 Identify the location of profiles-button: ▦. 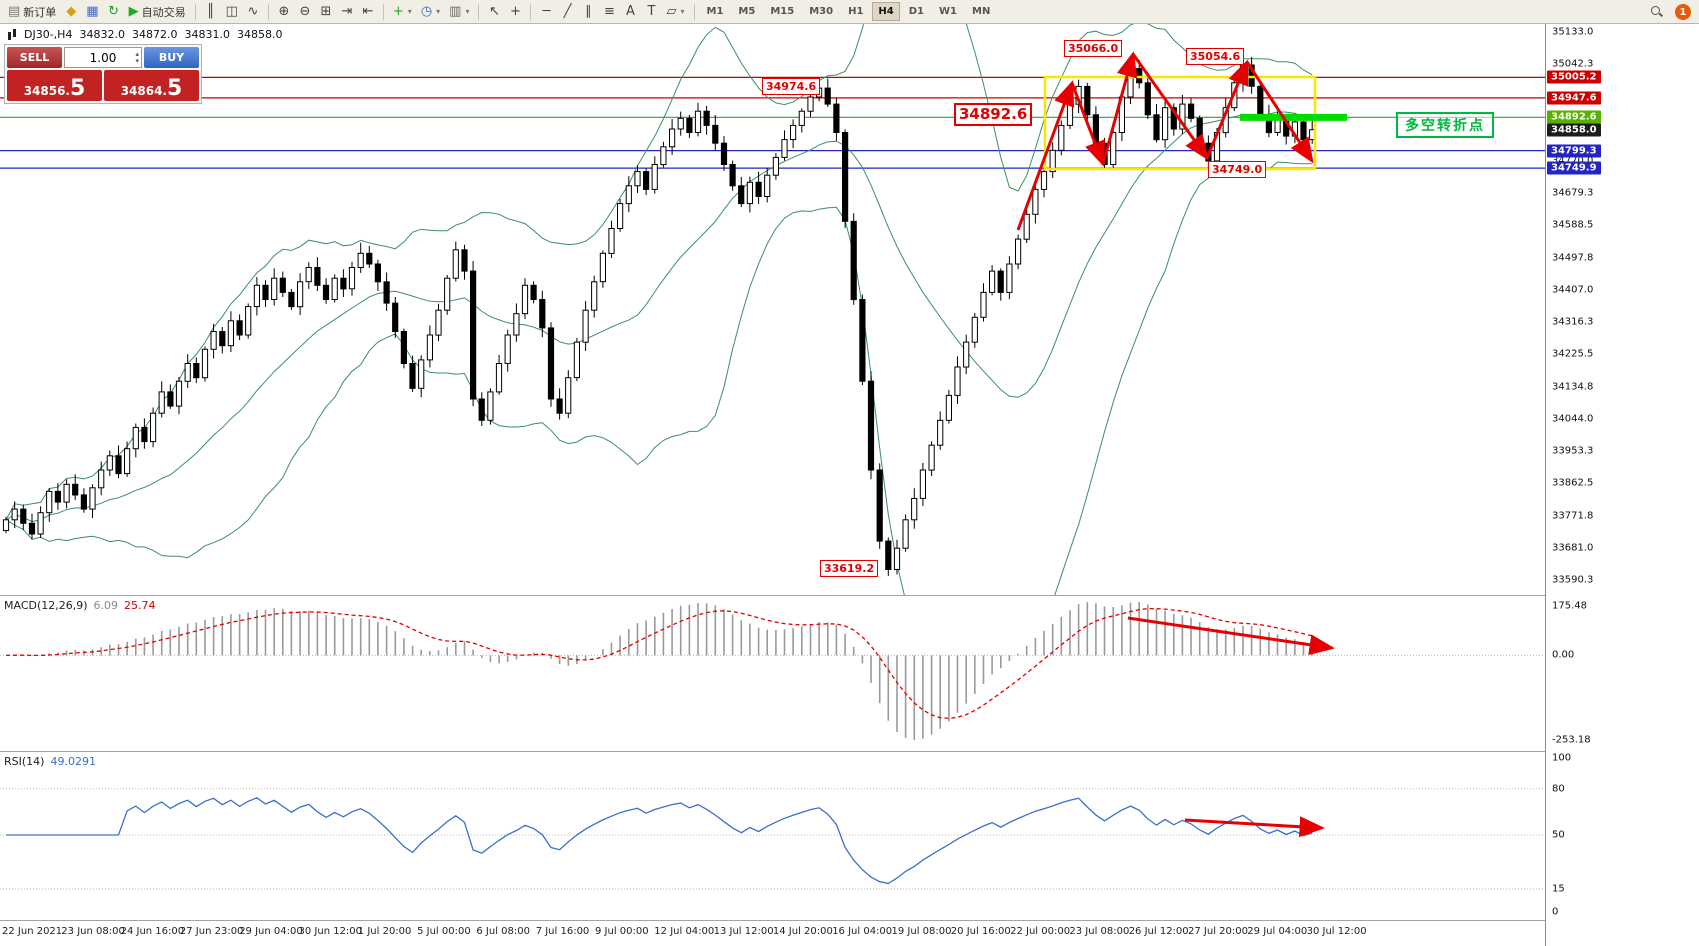
(92, 12).